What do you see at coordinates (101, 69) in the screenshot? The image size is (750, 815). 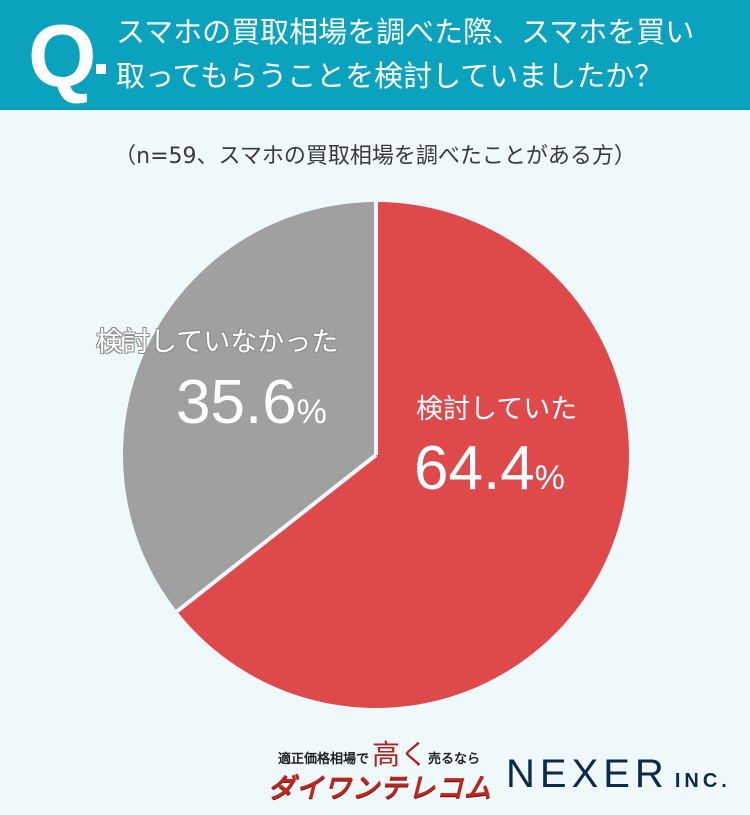 I see `q-dot` at bounding box center [101, 69].